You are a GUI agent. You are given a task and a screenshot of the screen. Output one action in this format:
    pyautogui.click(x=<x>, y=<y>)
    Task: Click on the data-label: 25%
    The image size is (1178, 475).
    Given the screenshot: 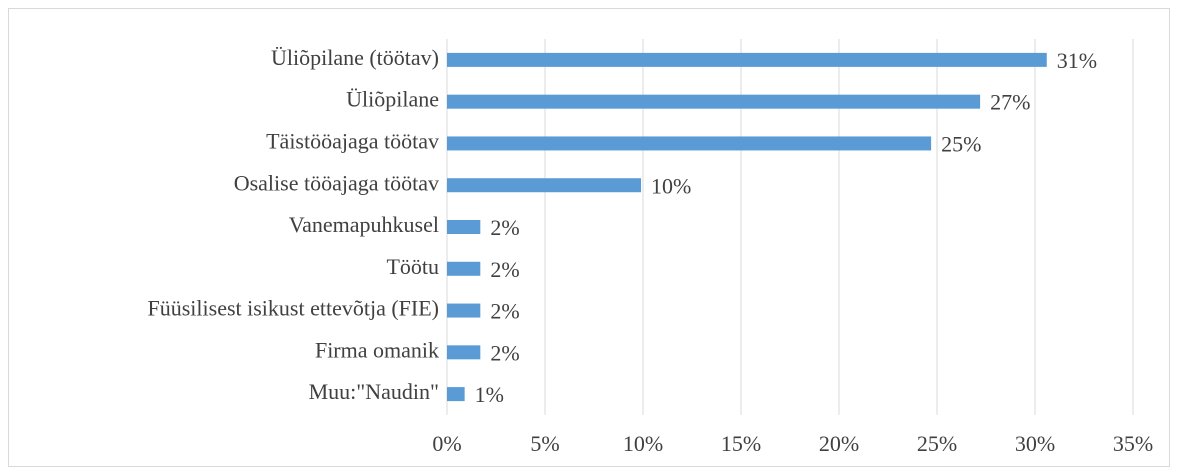 What is the action you would take?
    pyautogui.click(x=961, y=143)
    